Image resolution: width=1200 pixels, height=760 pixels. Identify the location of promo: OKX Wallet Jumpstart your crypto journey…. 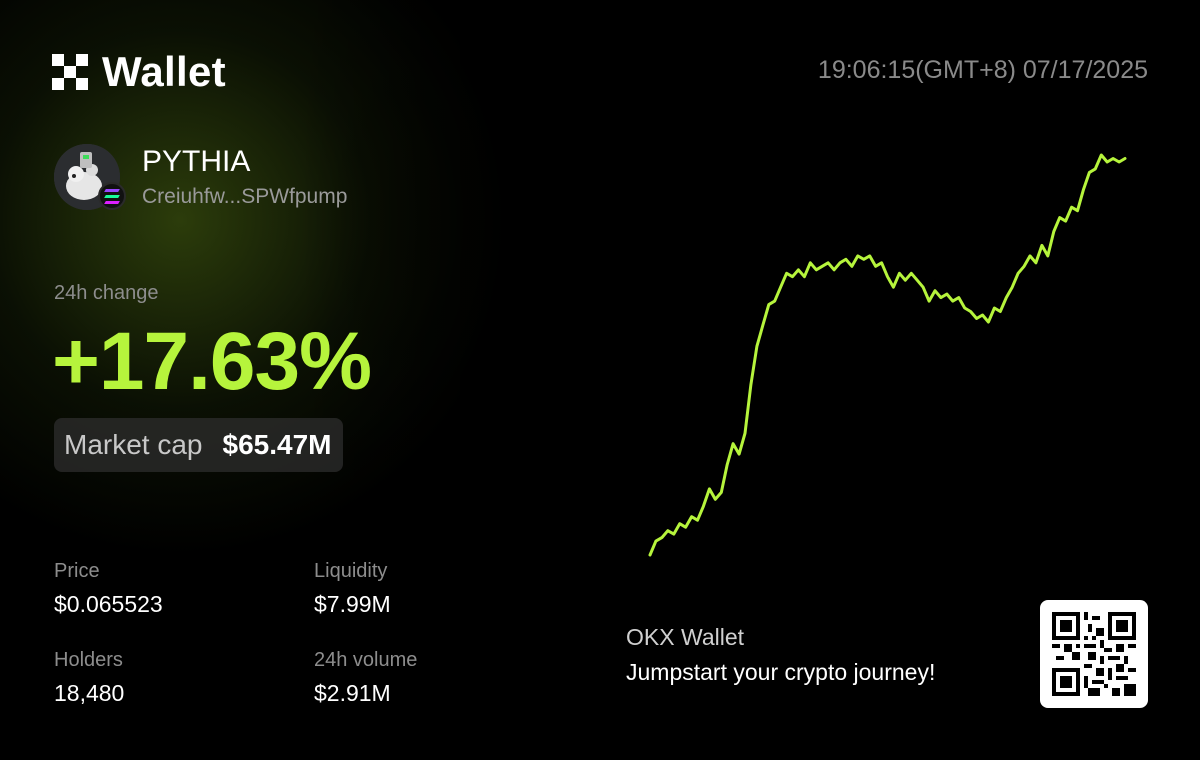
(780, 655).